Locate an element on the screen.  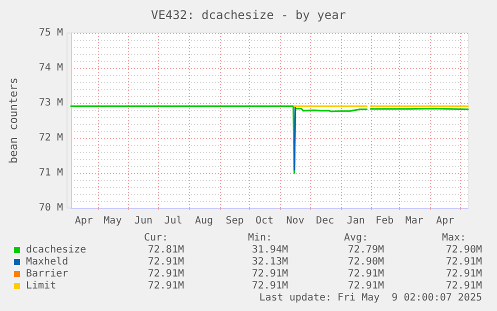
text: 72.81M is located at coordinates (166, 250).